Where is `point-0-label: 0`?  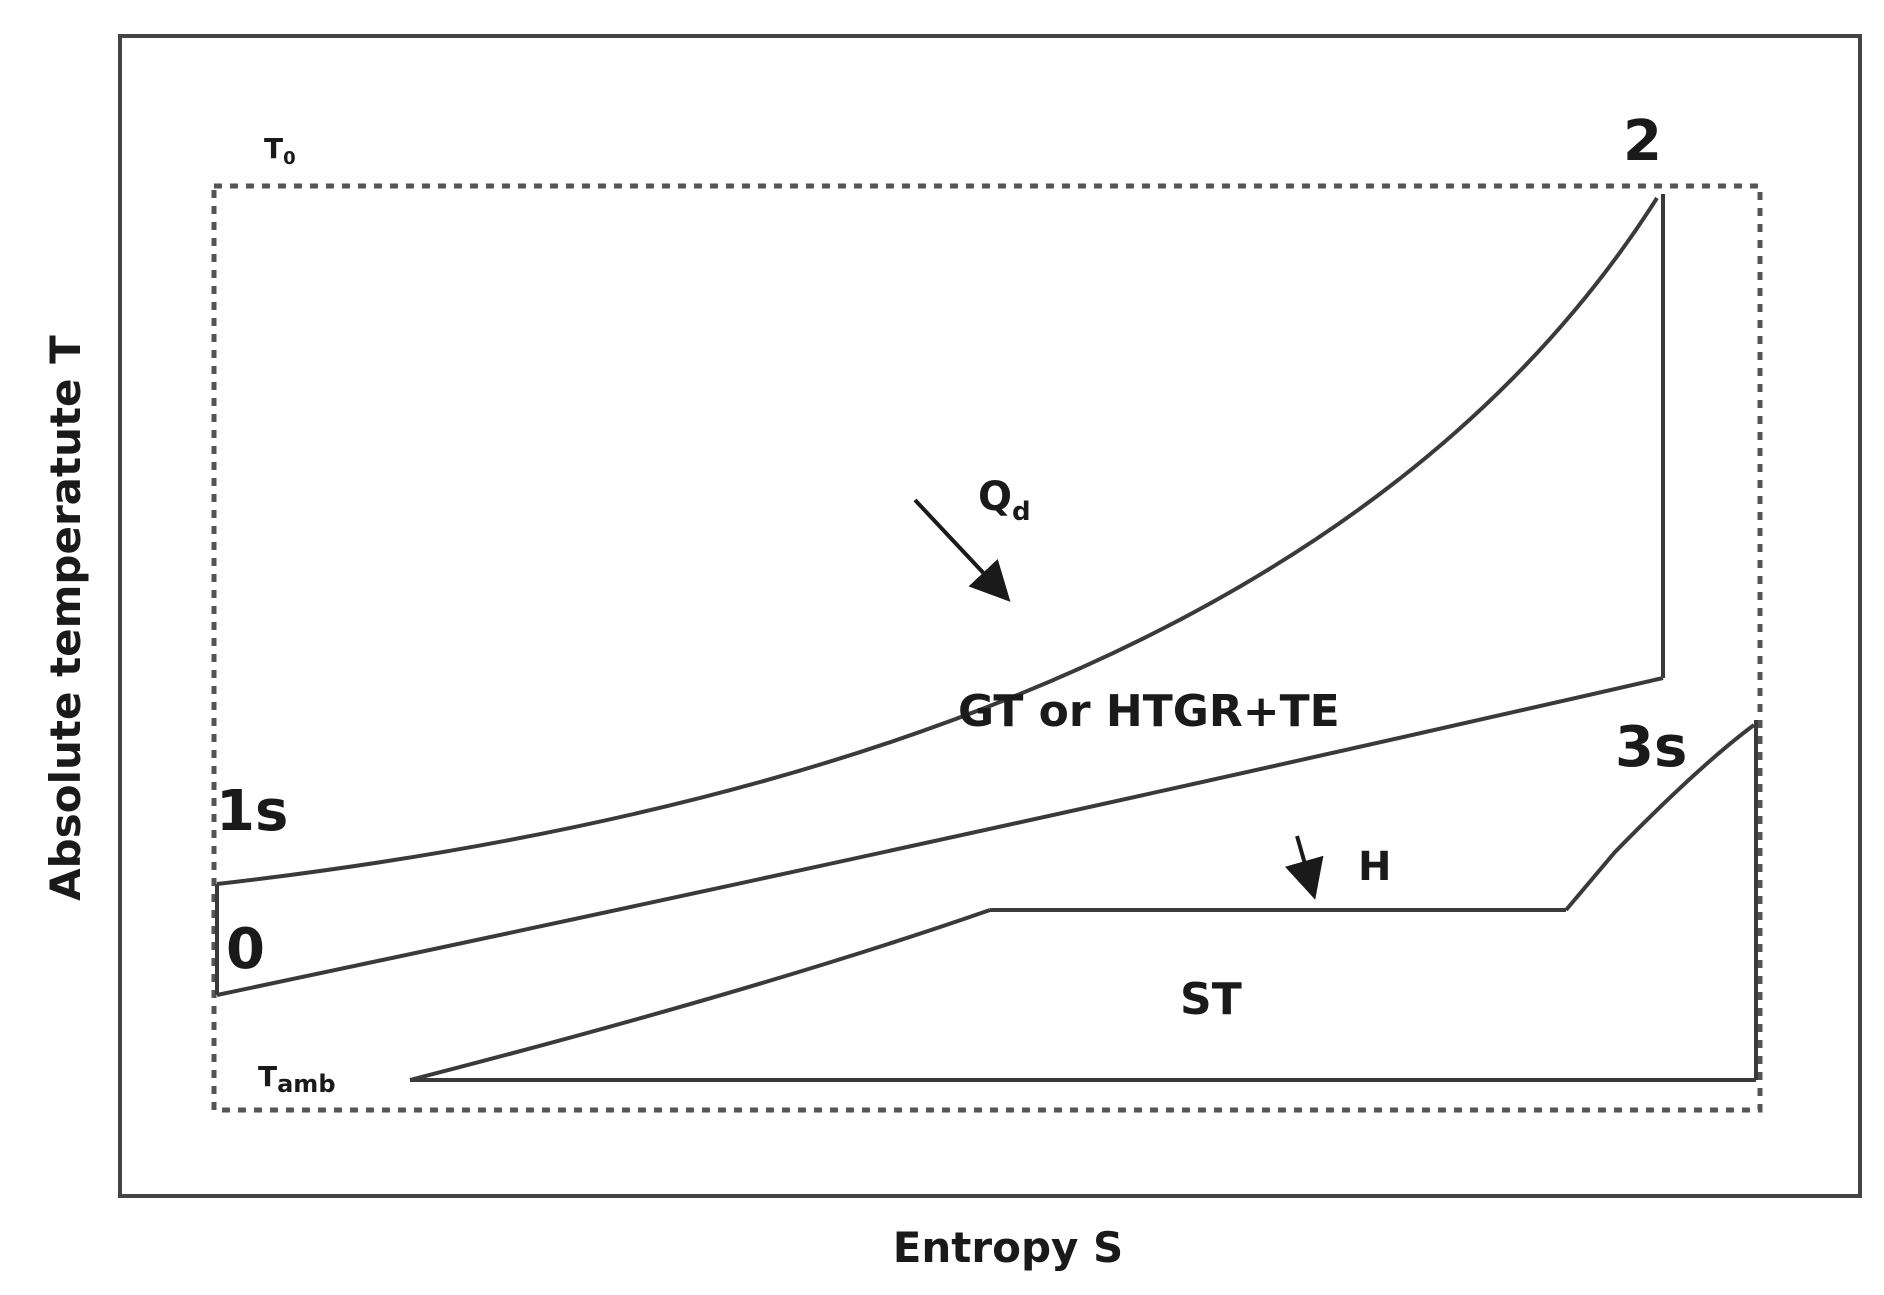
point-0-label: 0 is located at coordinates (245, 949).